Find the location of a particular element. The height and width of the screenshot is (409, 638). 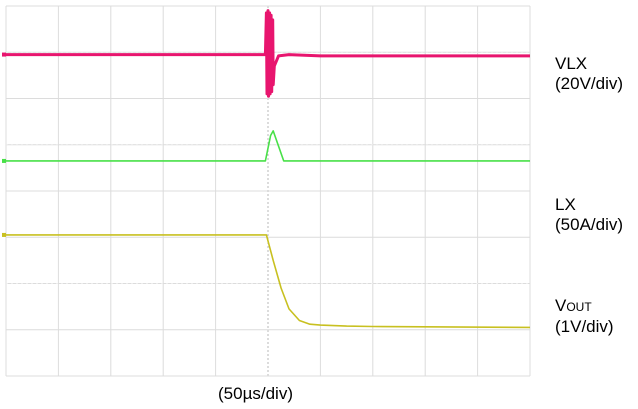

lx-label: LX (50A/div) is located at coordinates (589, 215).